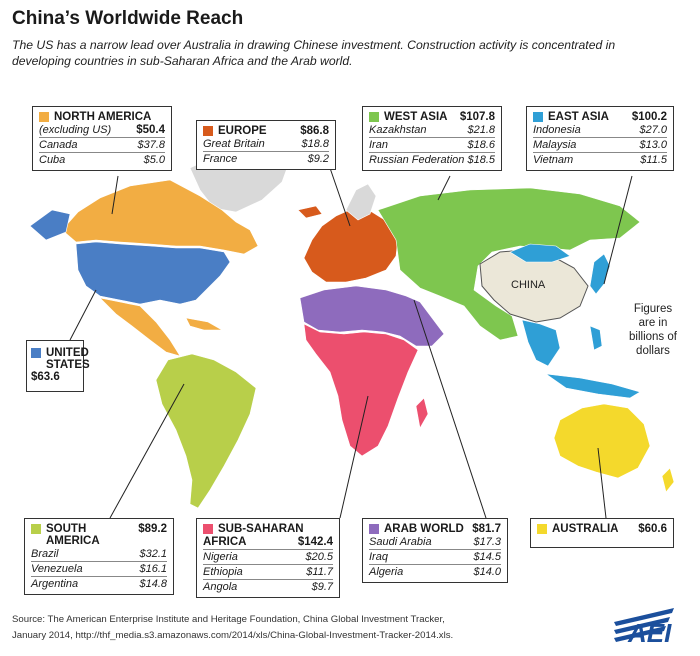 The height and width of the screenshot is (656, 700). I want to click on figures-note: Figures are in billions of dollars, so click(653, 330).